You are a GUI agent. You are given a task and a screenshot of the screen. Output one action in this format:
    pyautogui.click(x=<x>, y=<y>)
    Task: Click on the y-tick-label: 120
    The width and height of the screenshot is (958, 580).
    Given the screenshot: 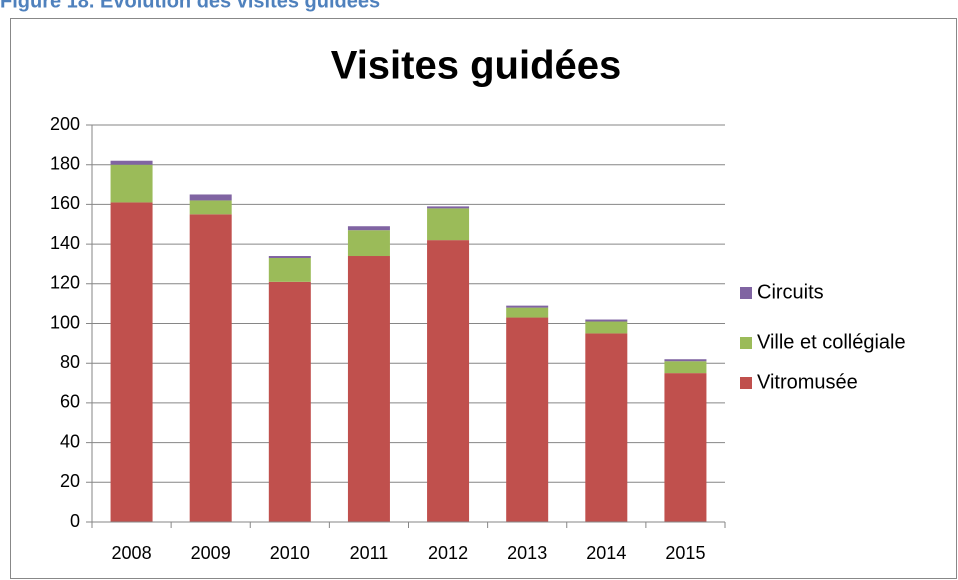 What is the action you would take?
    pyautogui.click(x=65, y=283)
    